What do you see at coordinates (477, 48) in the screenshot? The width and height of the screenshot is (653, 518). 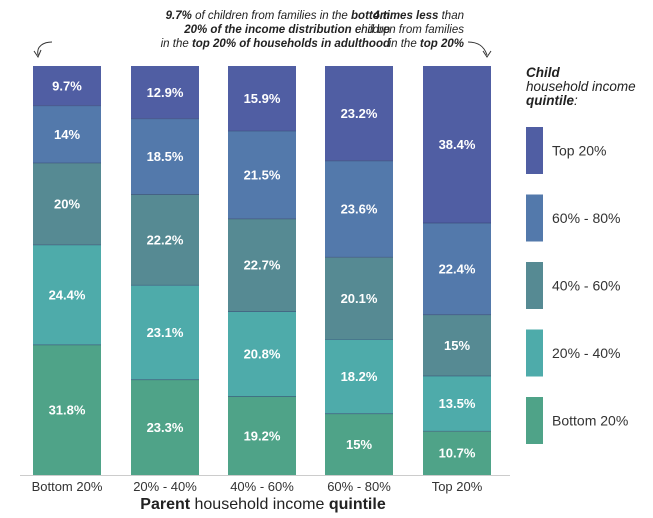 I see `annotation-arrow-right` at bounding box center [477, 48].